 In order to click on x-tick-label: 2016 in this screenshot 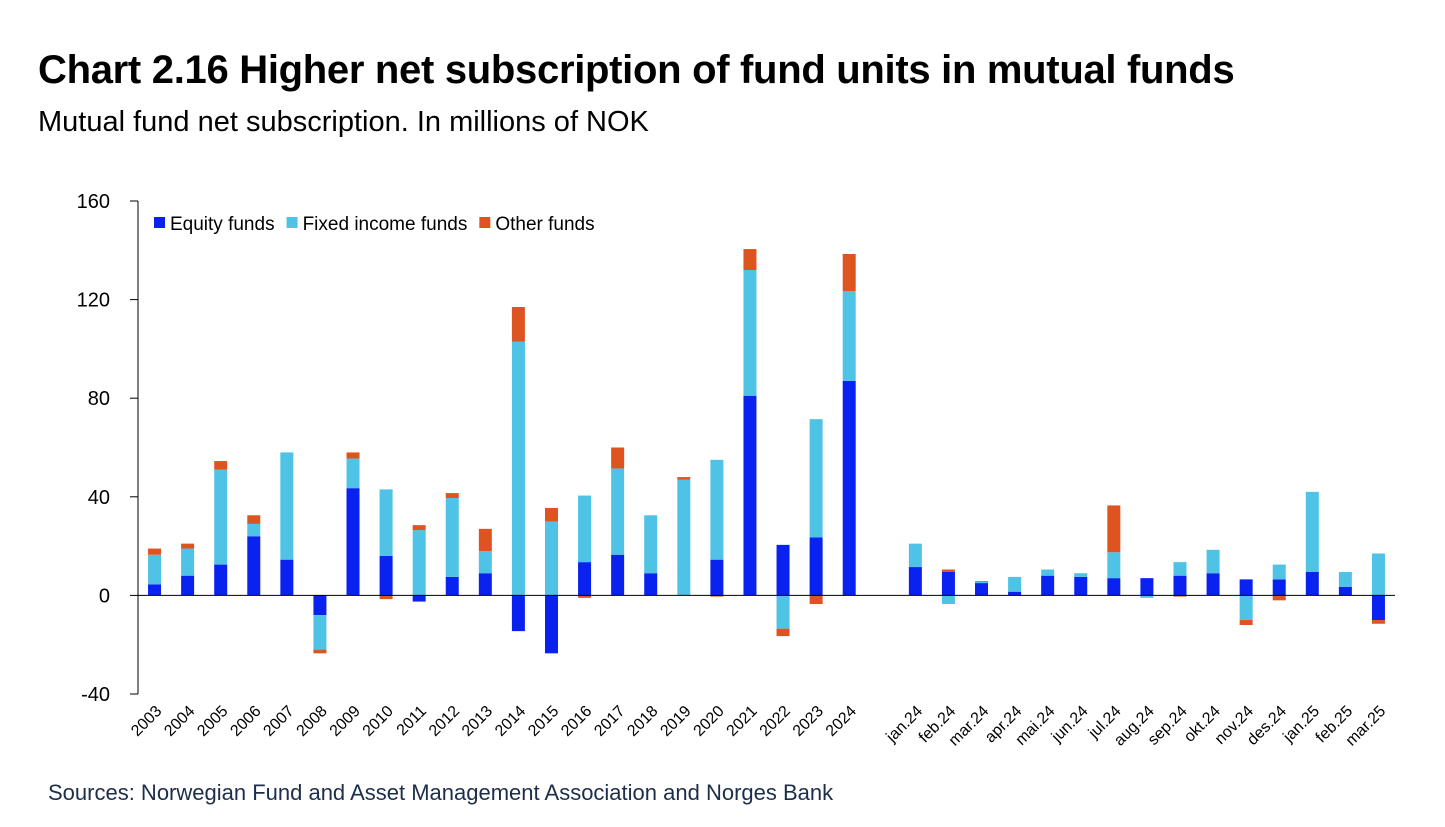, I will do `click(576, 721)`.